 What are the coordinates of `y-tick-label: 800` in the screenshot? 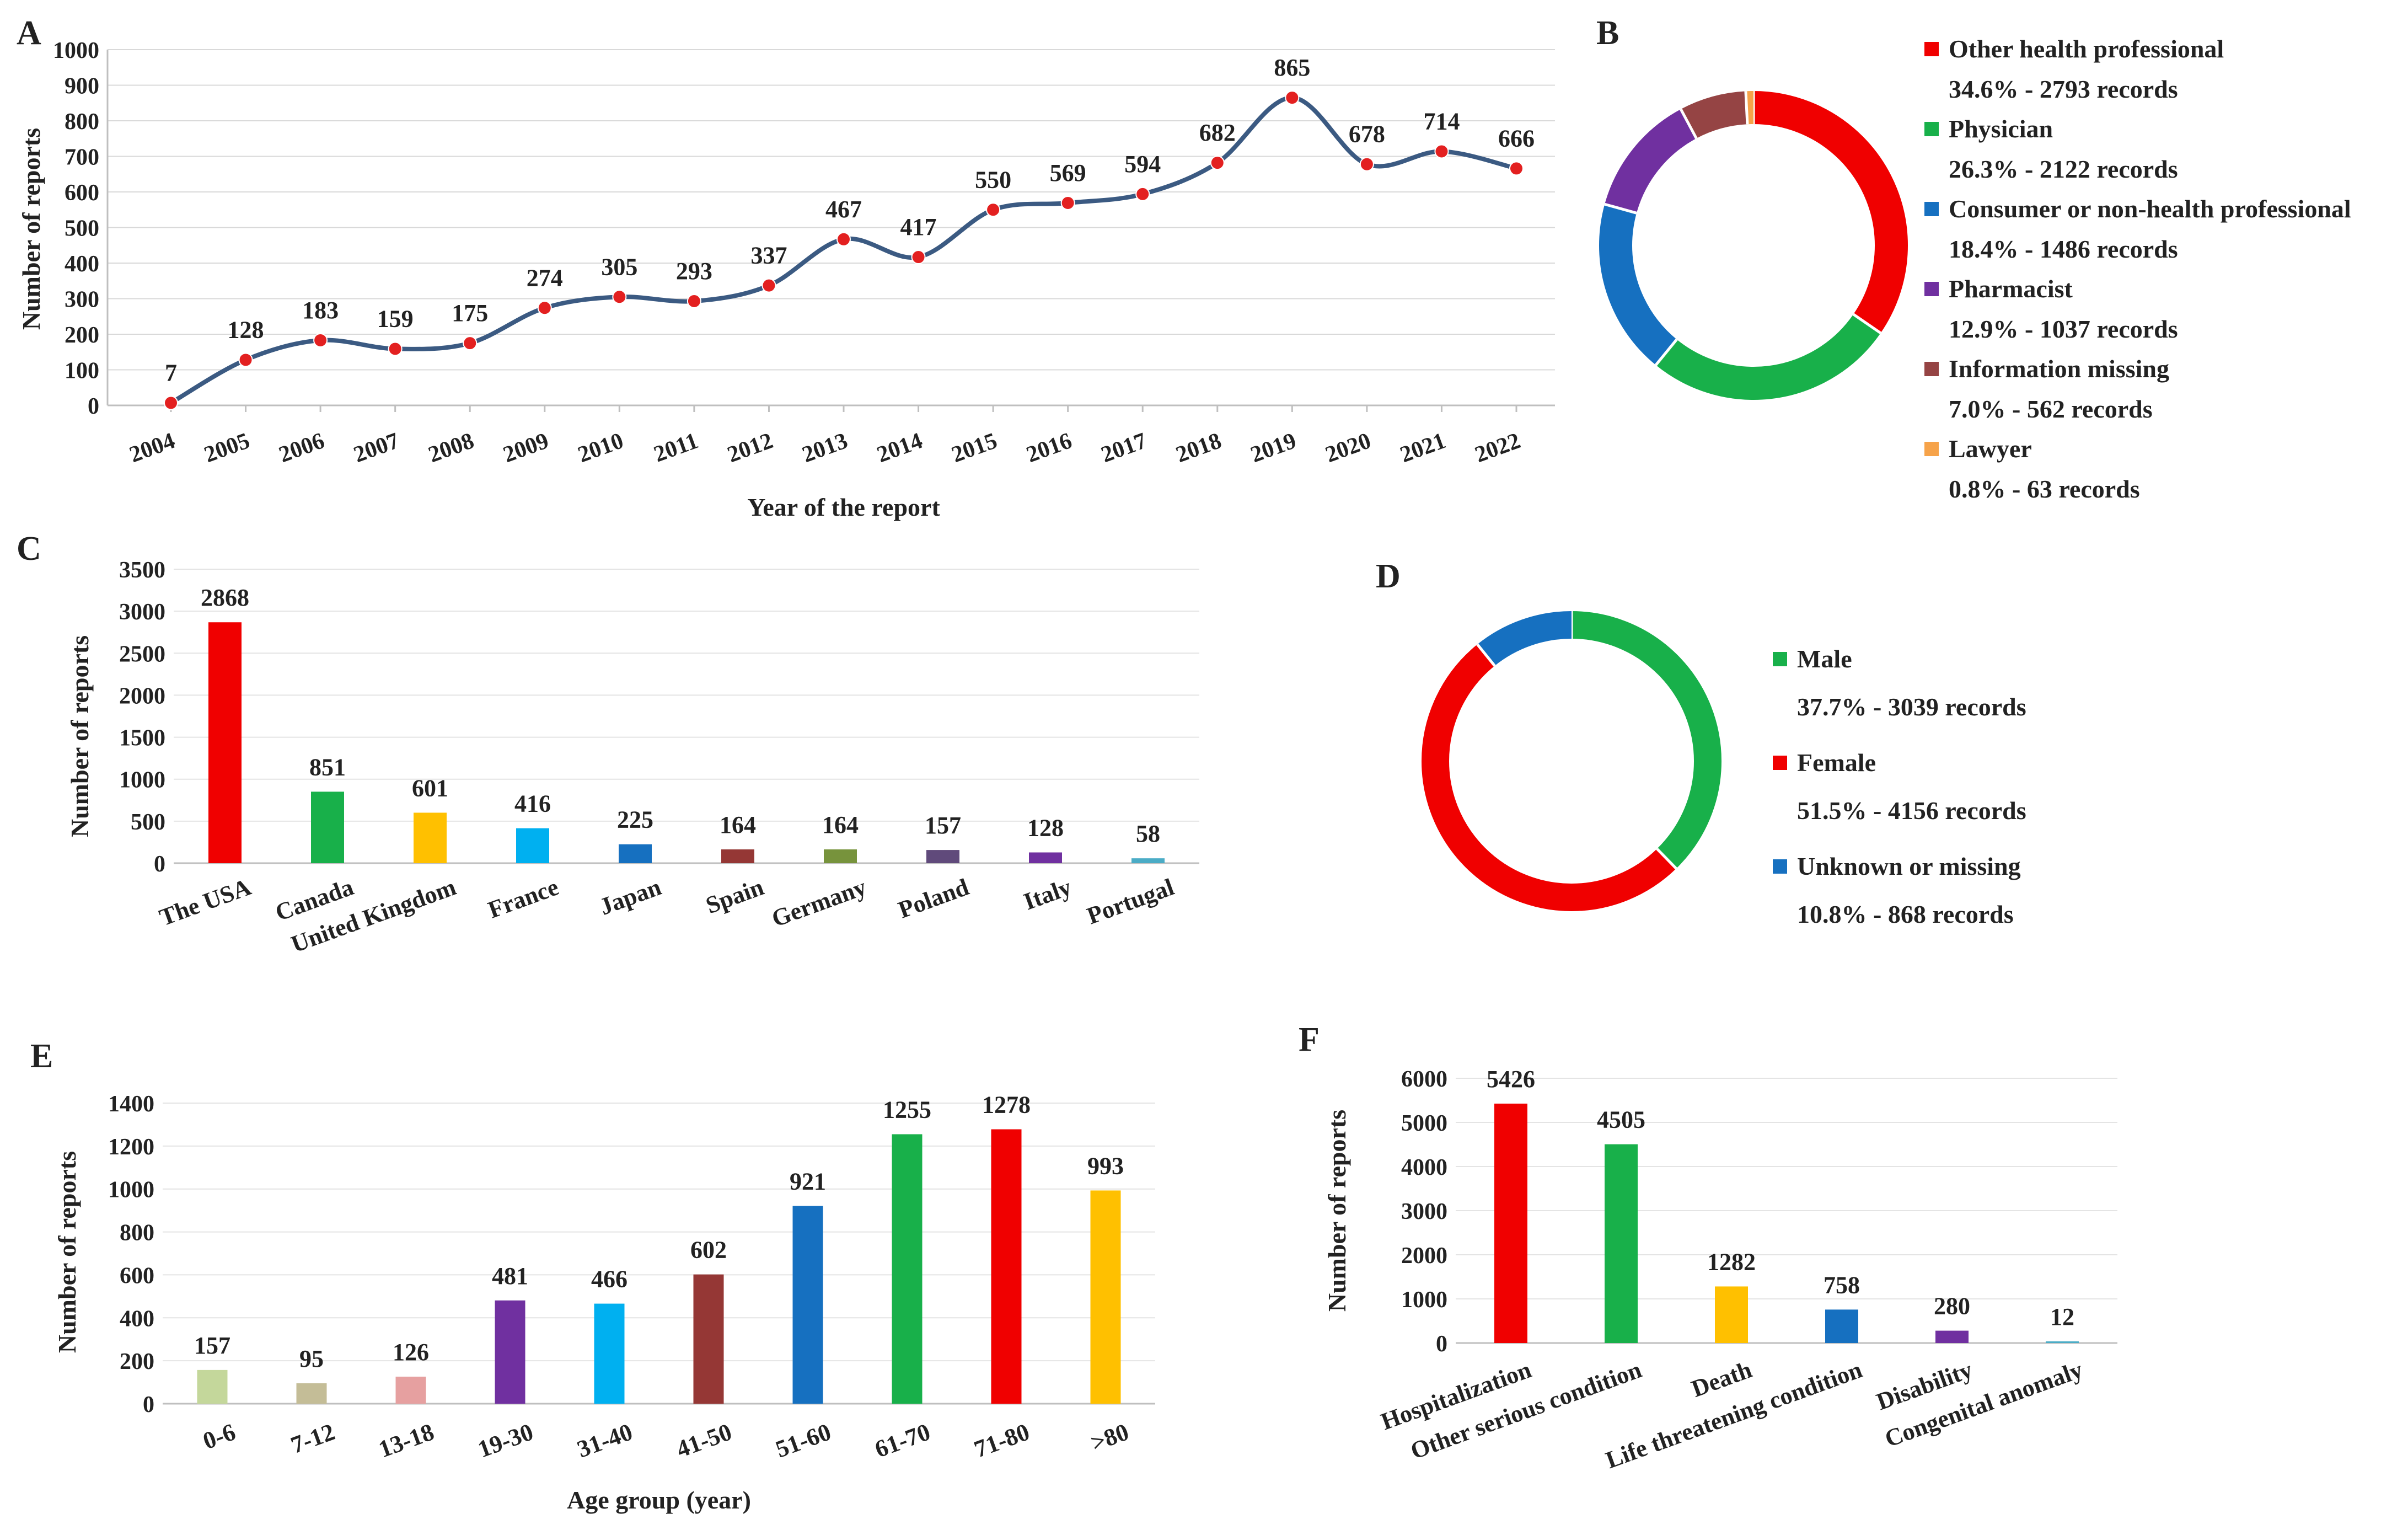 It's located at (137, 1234).